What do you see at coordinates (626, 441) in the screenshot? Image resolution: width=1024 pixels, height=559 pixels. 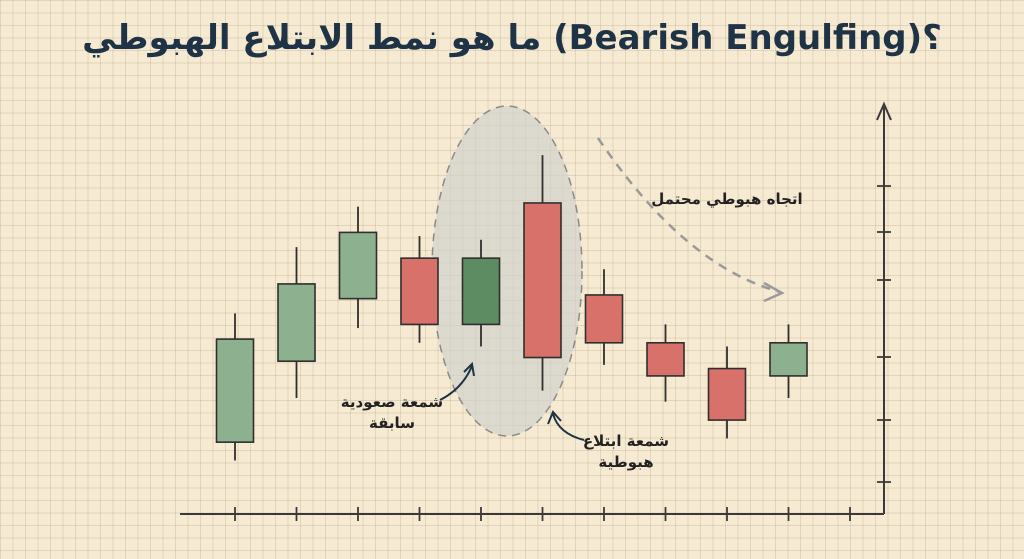 I see `engulf-candle-label-line1: شمعة ابتلاع` at bounding box center [626, 441].